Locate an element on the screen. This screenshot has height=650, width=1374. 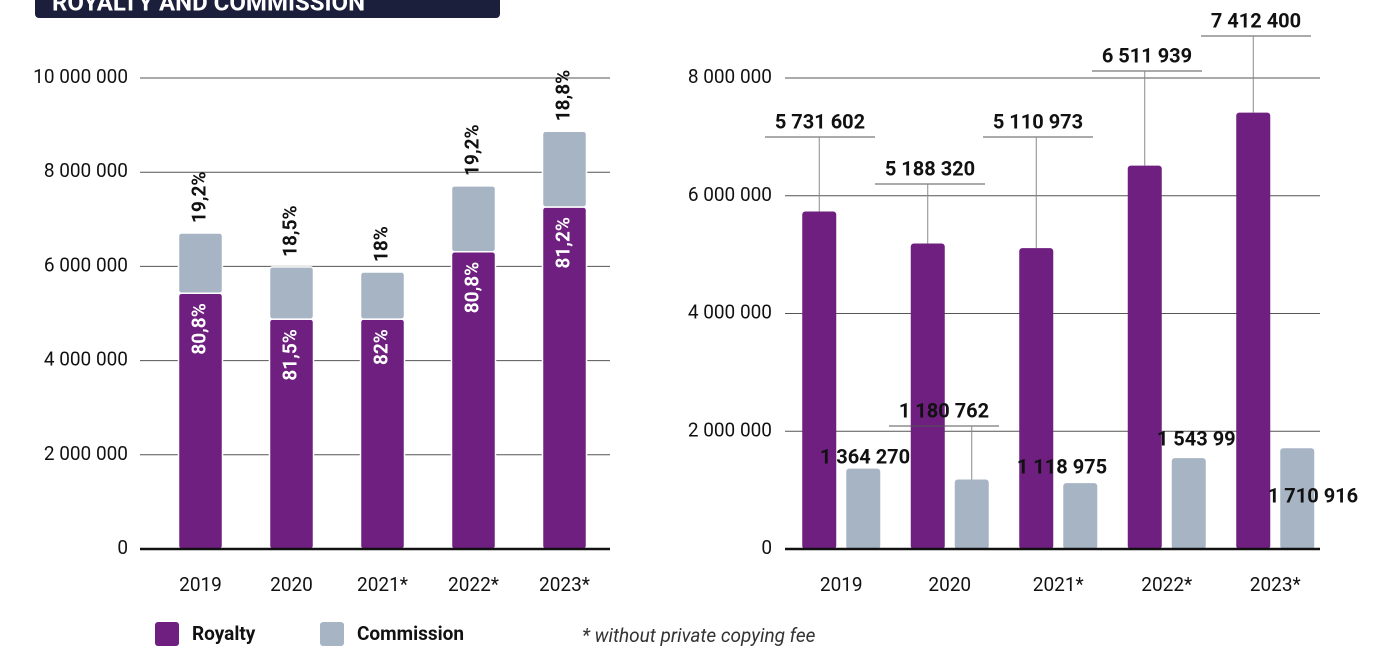
title-box is located at coordinates (267, 9).